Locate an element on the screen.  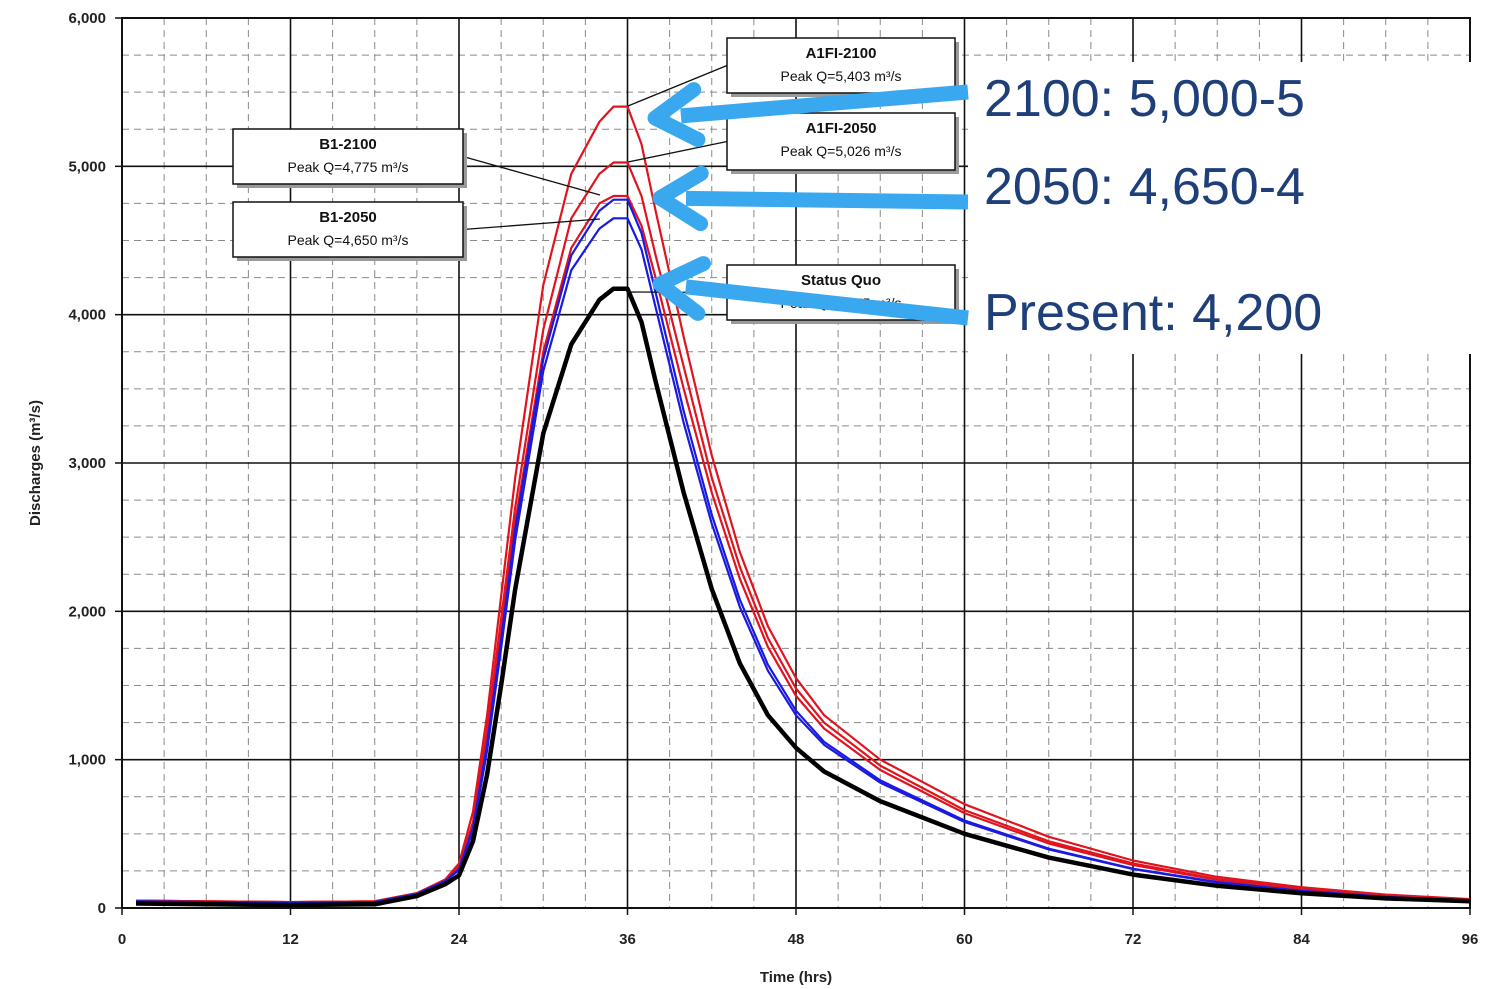
x-tick-label: 96 is located at coordinates (1470, 939).